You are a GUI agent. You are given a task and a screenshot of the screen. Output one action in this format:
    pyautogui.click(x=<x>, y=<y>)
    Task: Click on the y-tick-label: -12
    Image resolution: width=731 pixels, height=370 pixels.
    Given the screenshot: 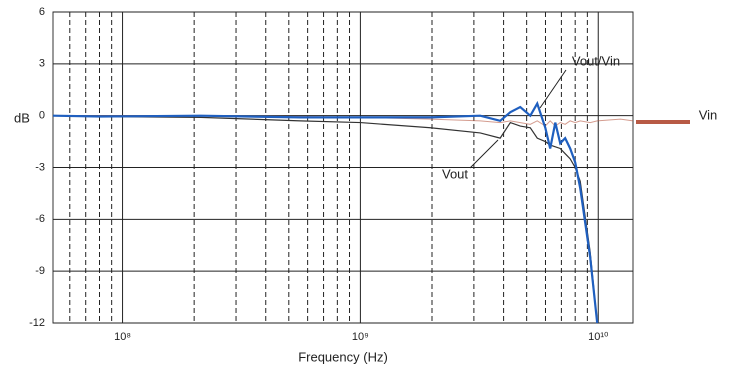 What is the action you would take?
    pyautogui.click(x=37, y=323)
    